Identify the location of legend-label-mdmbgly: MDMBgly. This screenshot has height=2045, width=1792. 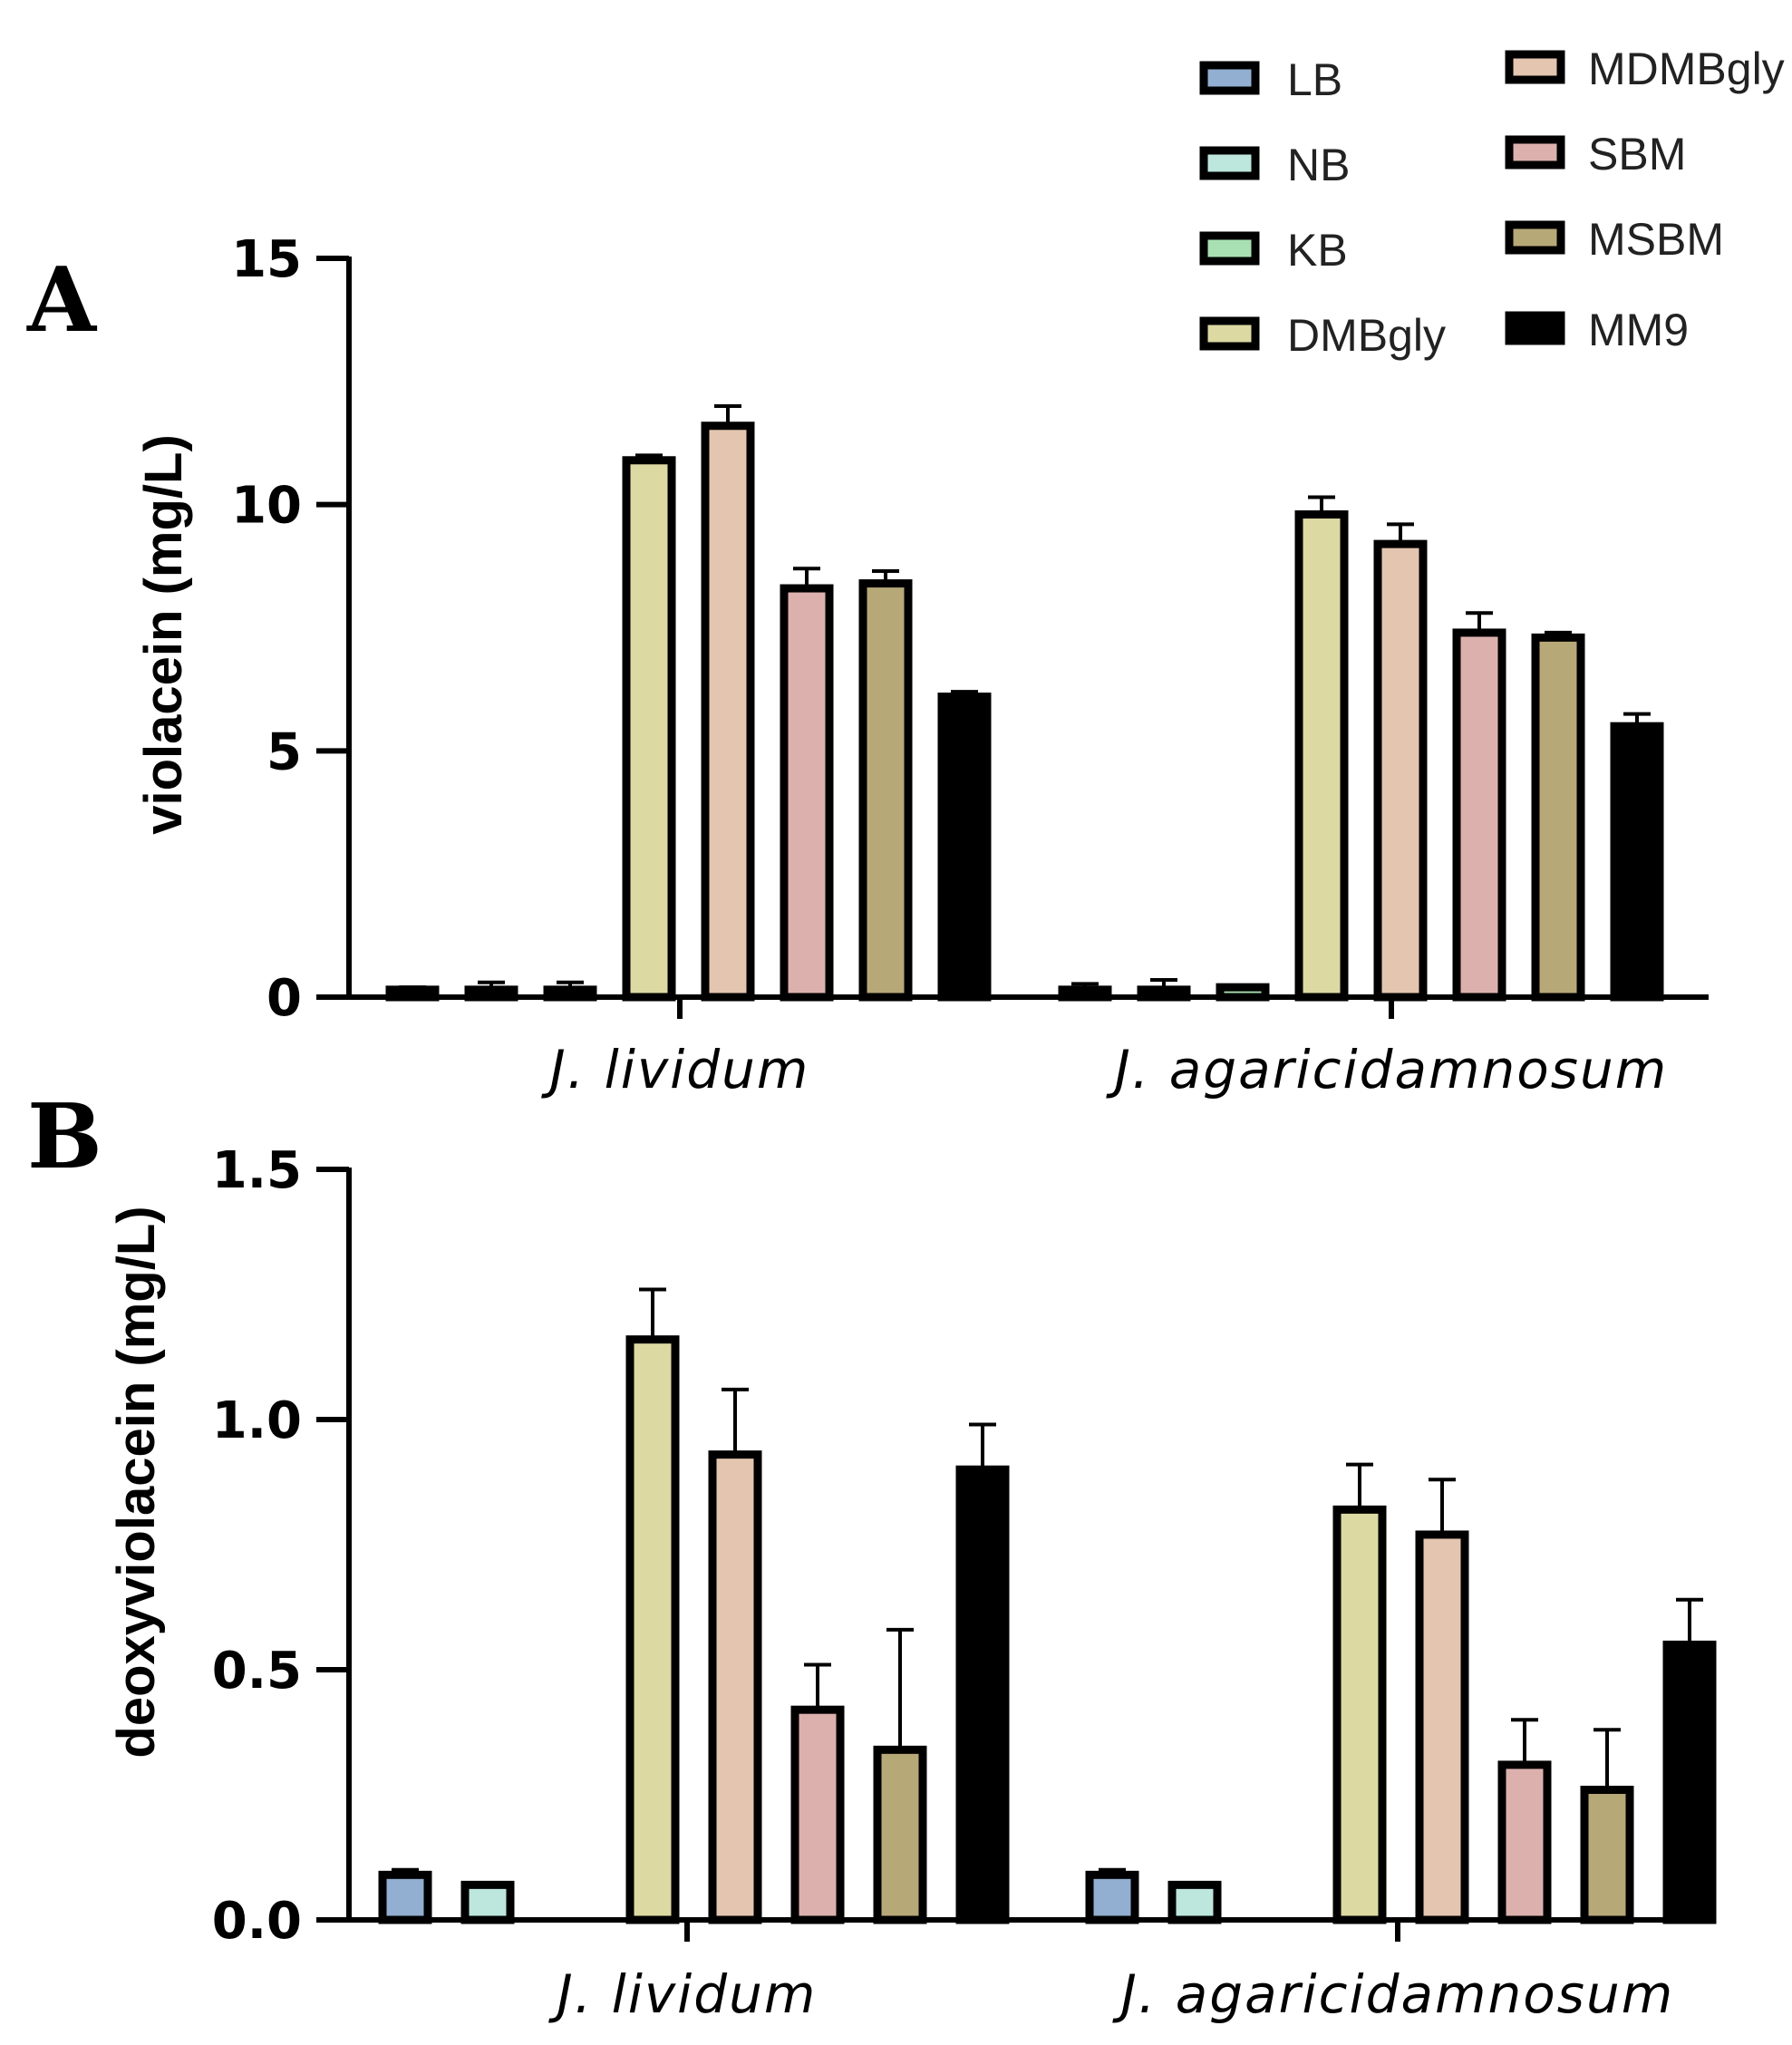
(1687, 69).